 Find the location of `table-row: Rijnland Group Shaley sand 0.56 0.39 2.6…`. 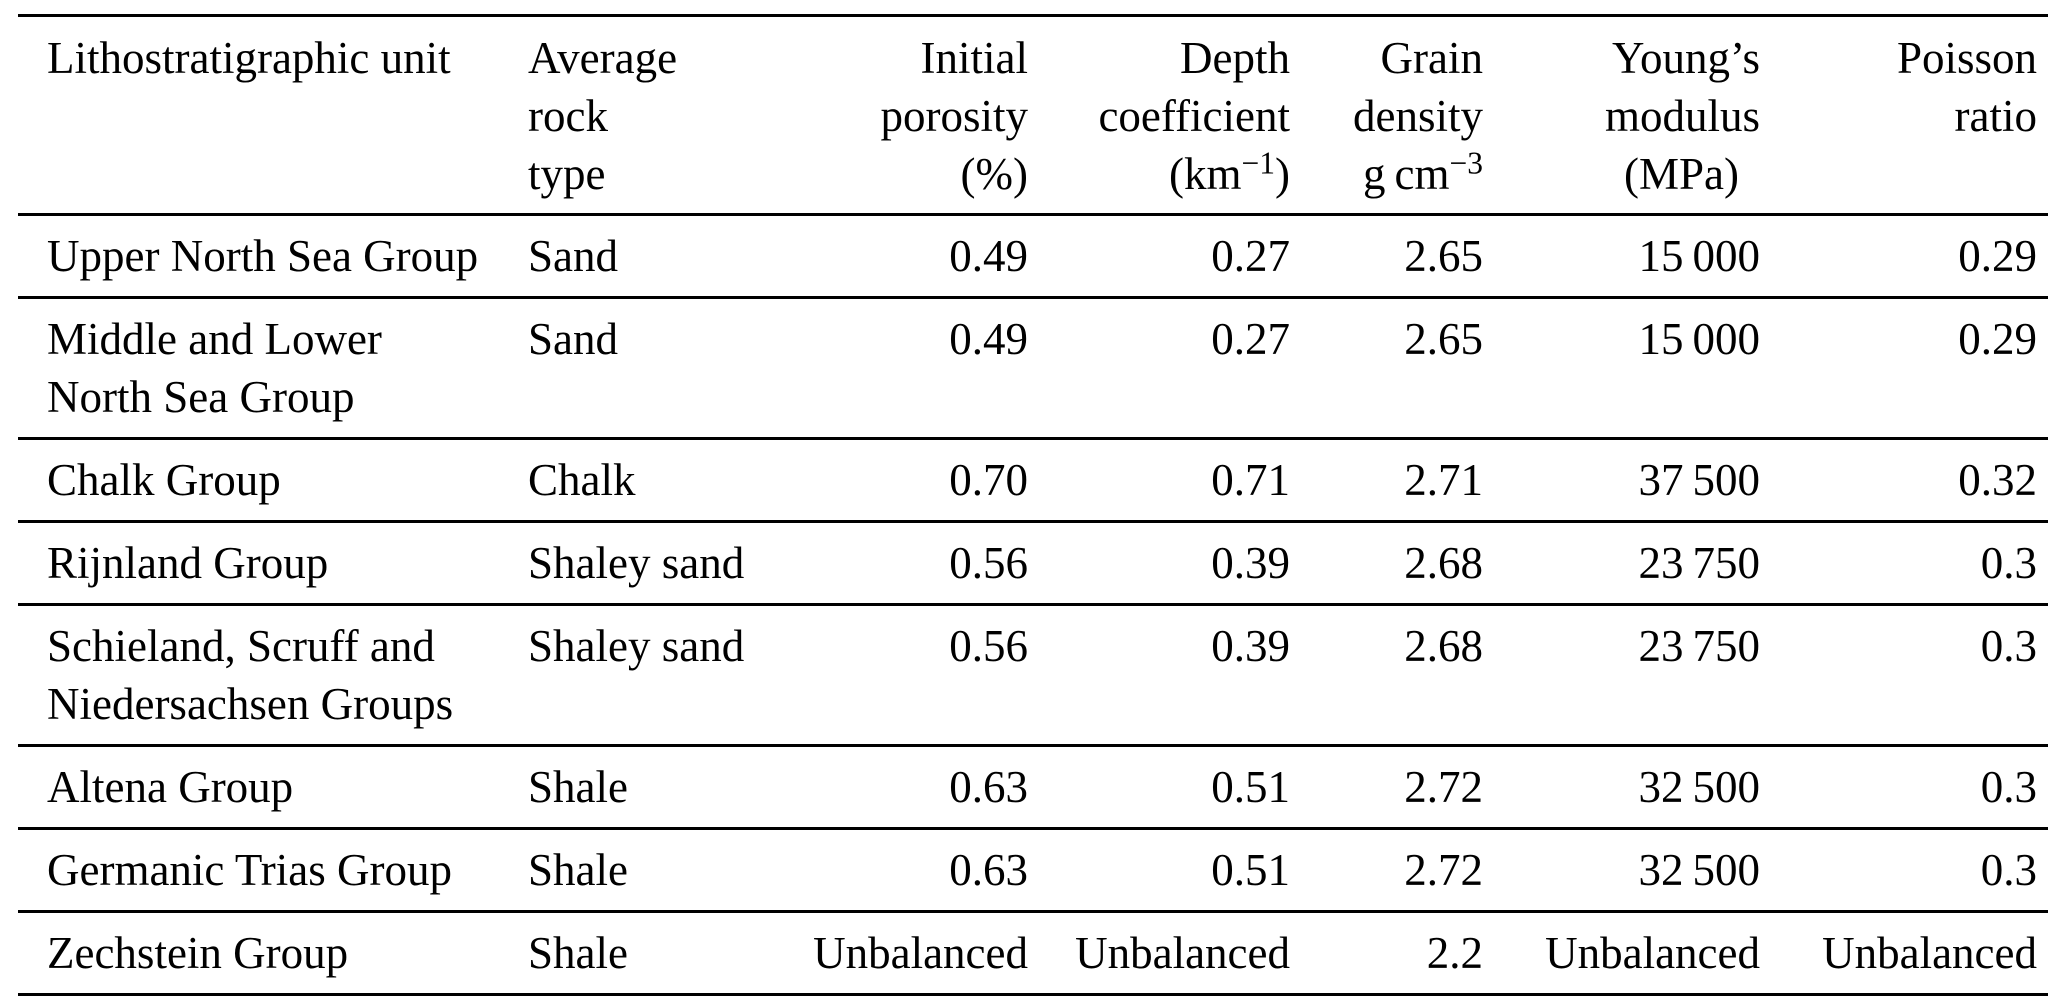

table-row: Rijnland Group Shaley sand 0.56 0.39 2.6… is located at coordinates (1033, 563).